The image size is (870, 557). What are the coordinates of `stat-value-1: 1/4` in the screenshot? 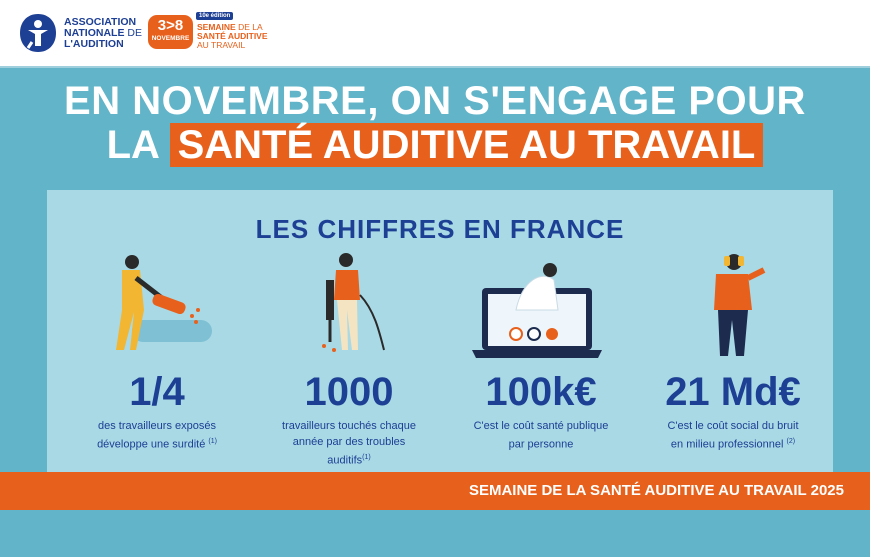 It's located at (157, 392).